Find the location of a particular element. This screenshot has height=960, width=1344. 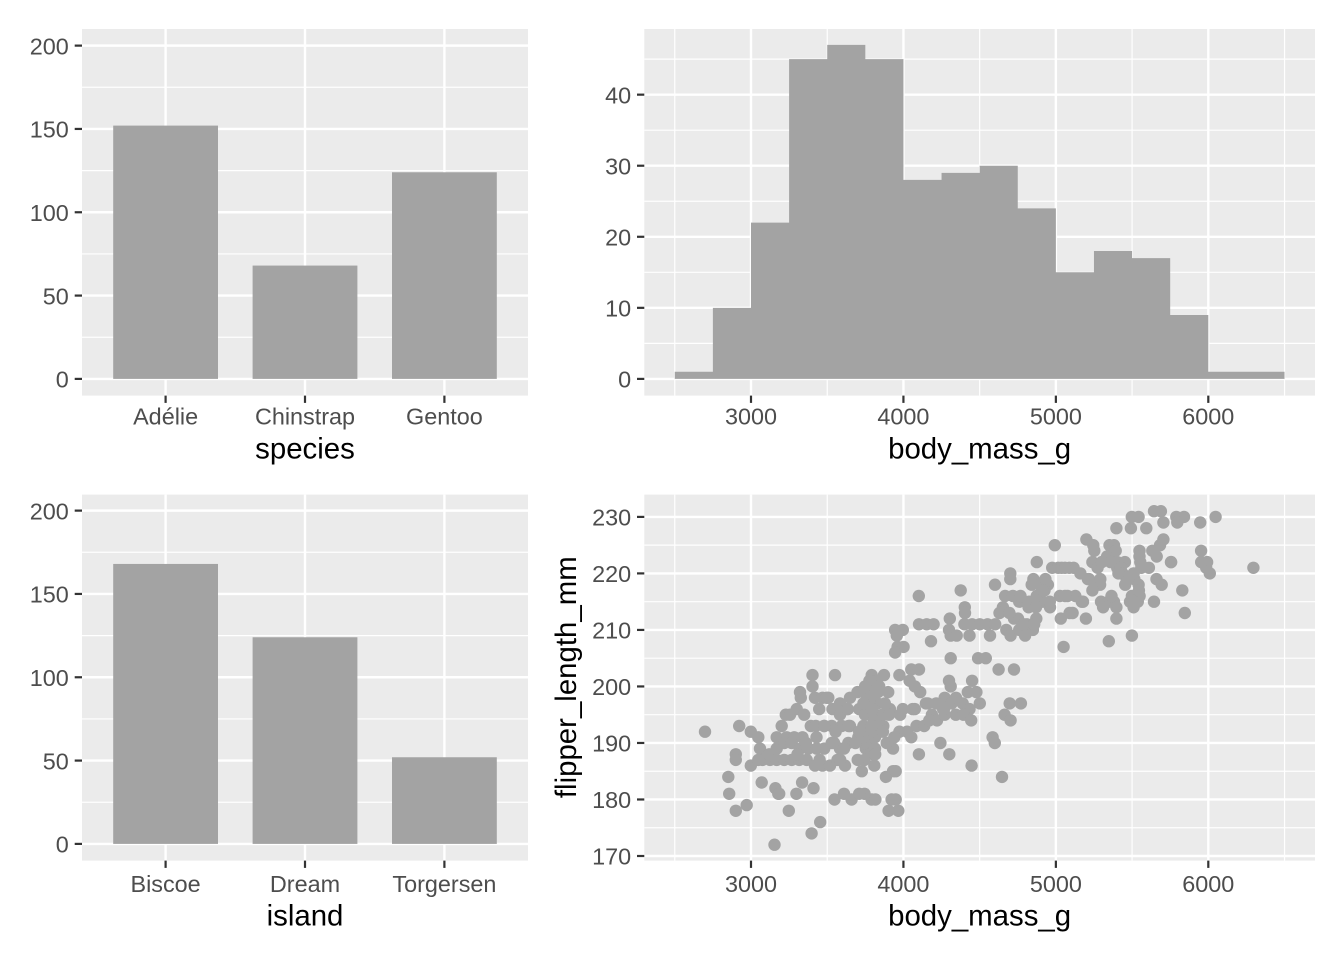

svg-text: 170 is located at coordinates (611, 857).